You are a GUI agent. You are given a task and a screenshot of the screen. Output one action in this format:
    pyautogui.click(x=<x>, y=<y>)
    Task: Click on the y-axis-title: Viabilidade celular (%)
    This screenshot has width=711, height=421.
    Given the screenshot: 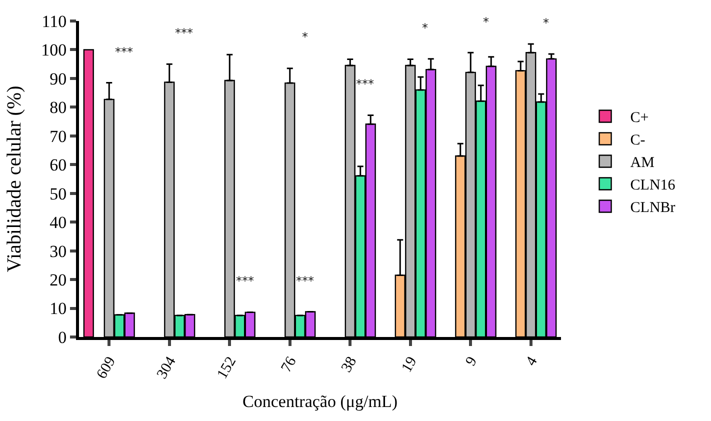 What is the action you would take?
    pyautogui.click(x=15, y=179)
    